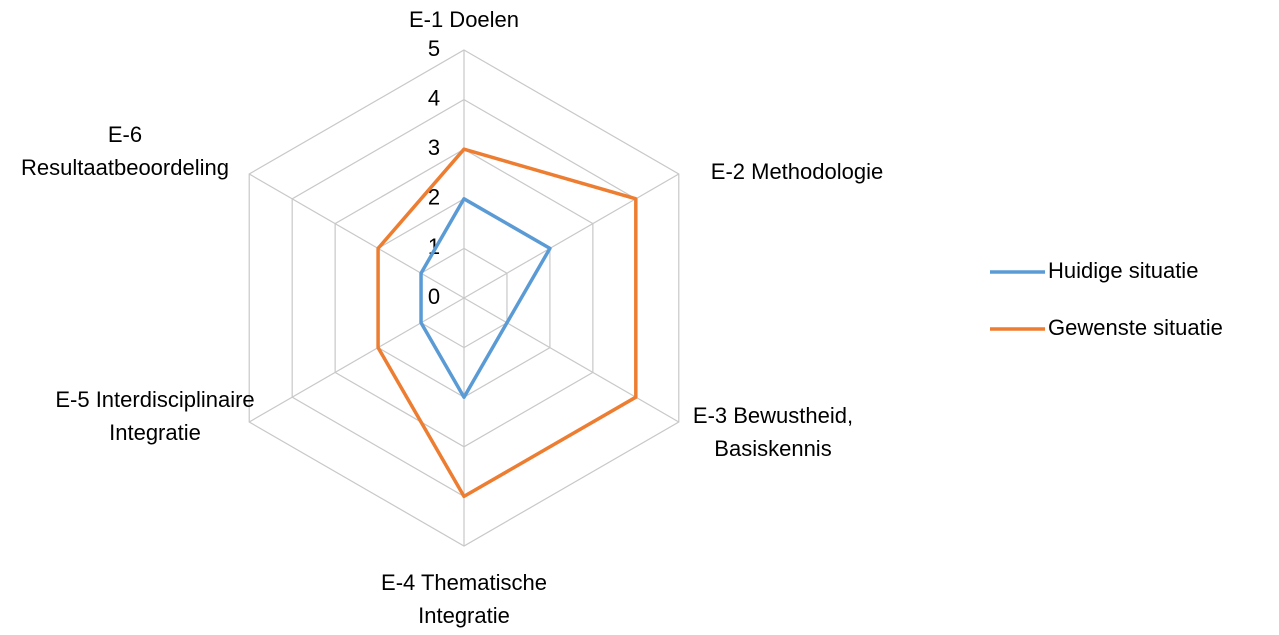 The height and width of the screenshot is (635, 1279). Describe the element at coordinates (434, 147) in the screenshot. I see `tick-label: 3` at that location.